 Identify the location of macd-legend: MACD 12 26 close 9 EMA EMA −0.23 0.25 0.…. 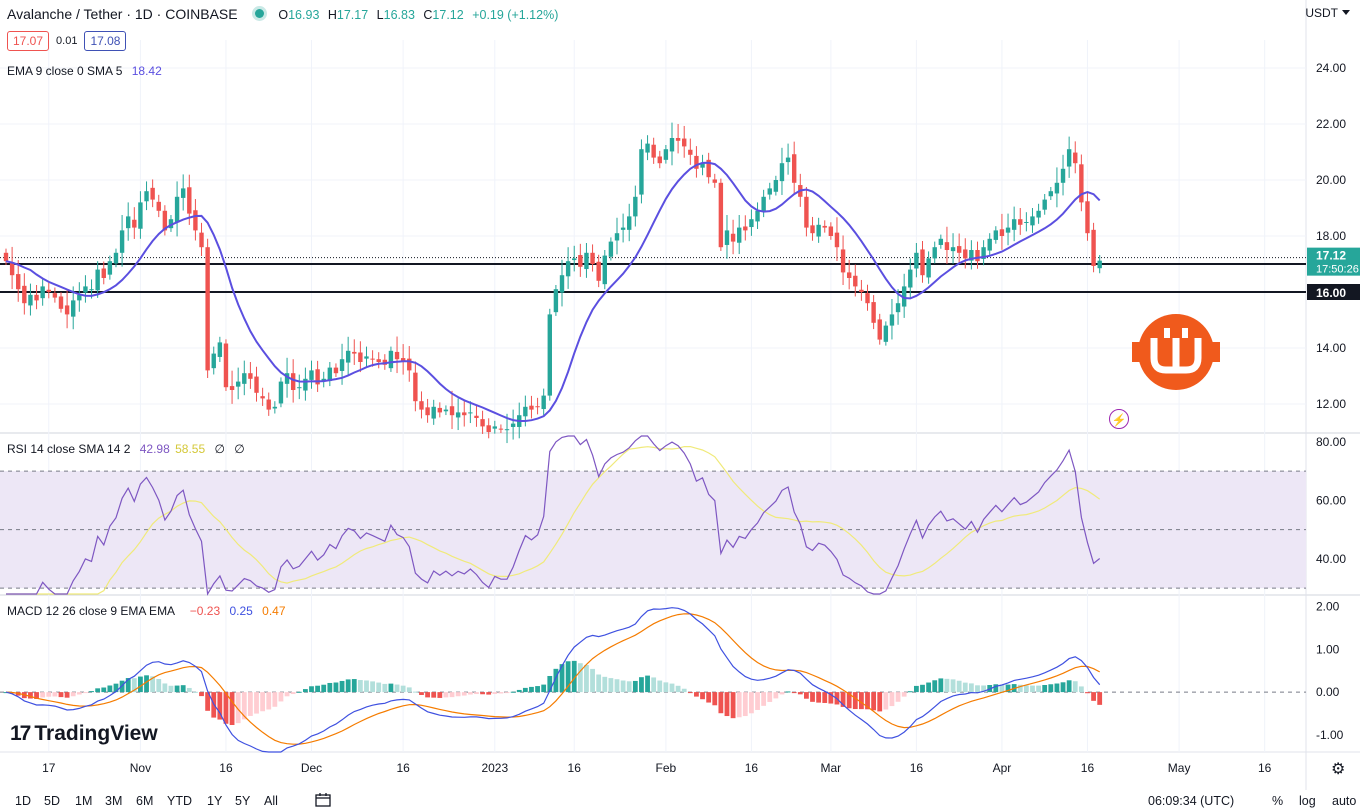
(146, 611).